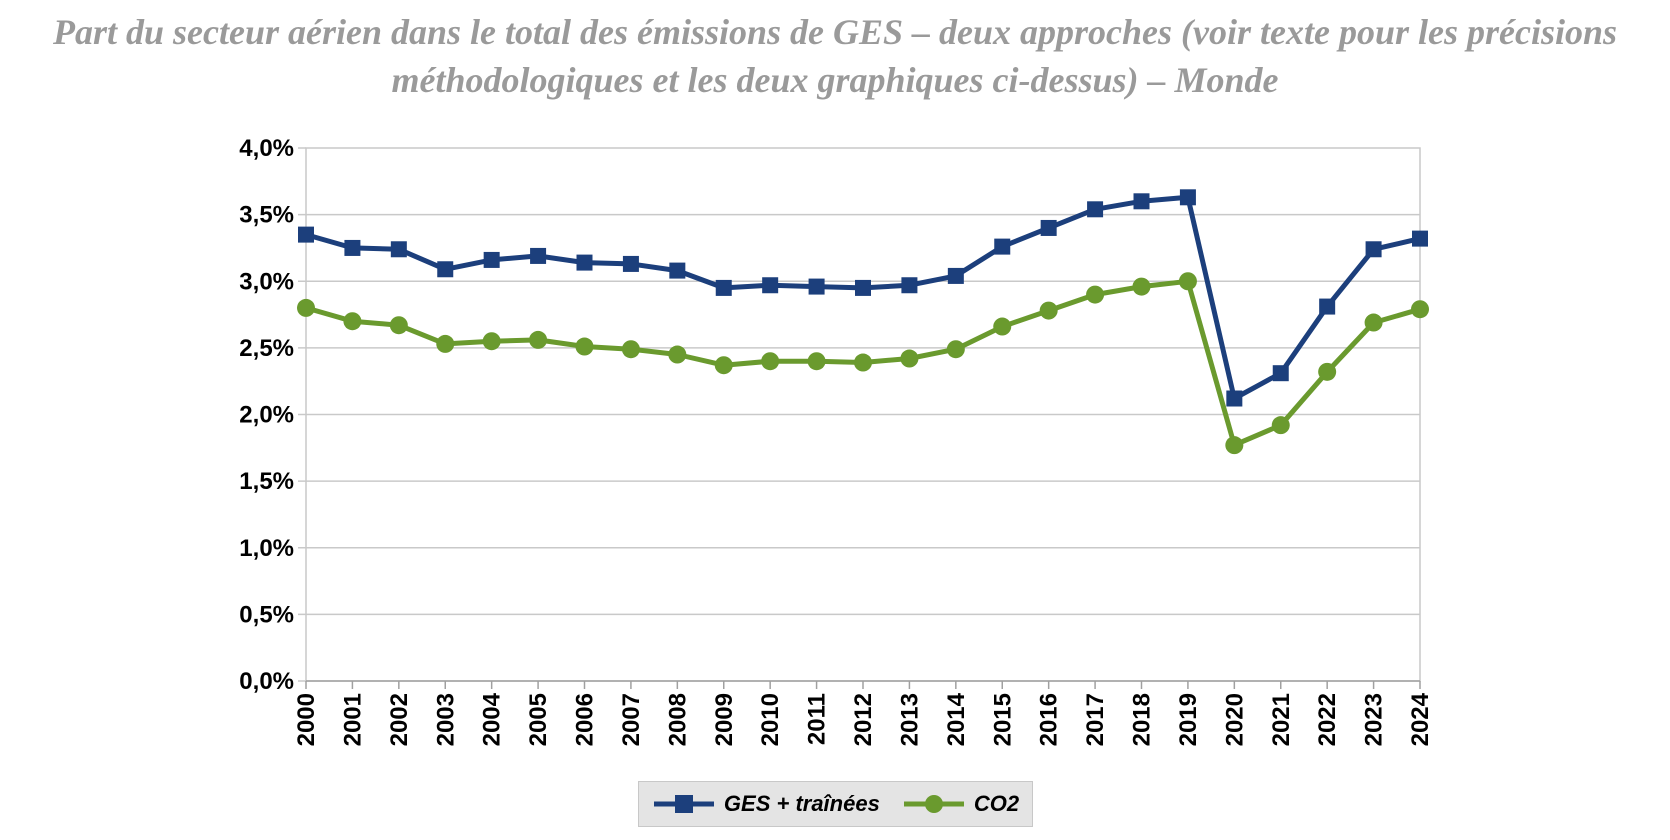 This screenshot has height=840, width=1670. Describe the element at coordinates (770, 719) in the screenshot. I see `x-tick-label: 2010` at that location.